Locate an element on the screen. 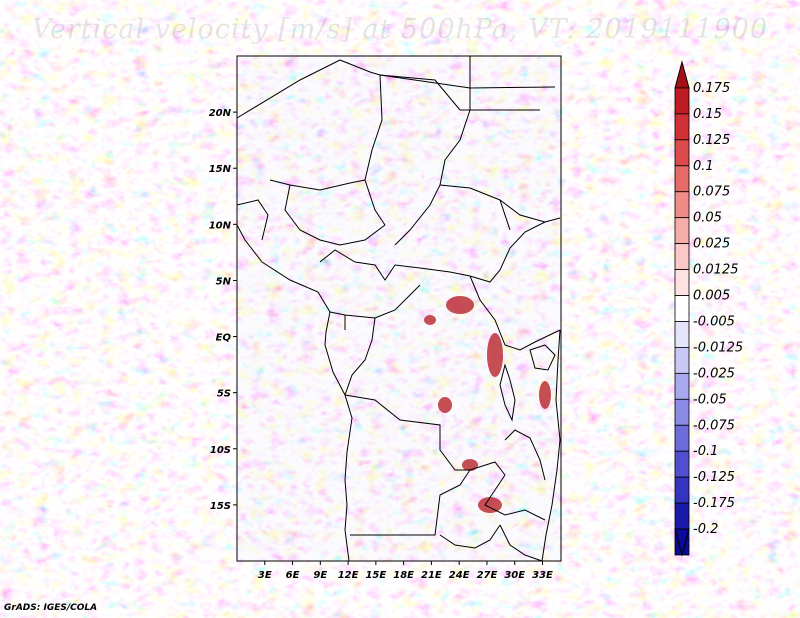 This screenshot has width=800, height=618. lon-tick-label: 18E is located at coordinates (403, 575).